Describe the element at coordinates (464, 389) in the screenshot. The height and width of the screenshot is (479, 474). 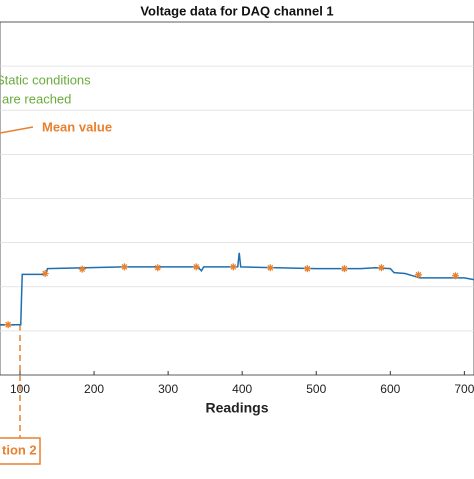
I see `x-tick-label: 700` at that location.